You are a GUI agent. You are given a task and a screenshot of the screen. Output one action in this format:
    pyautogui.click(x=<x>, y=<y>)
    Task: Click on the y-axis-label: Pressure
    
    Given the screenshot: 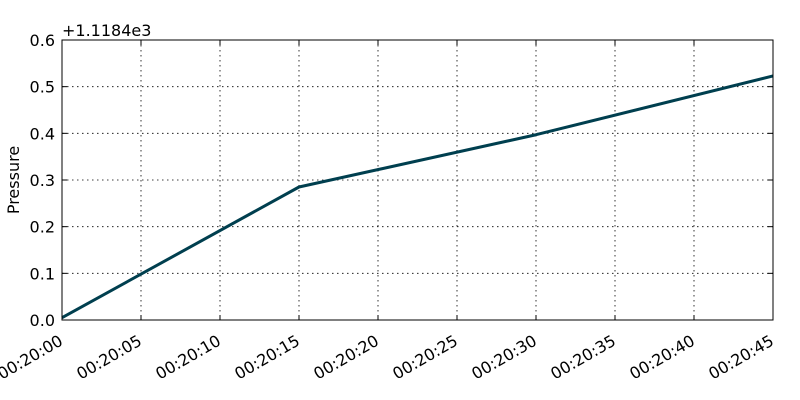 What is the action you would take?
    pyautogui.click(x=13, y=180)
    